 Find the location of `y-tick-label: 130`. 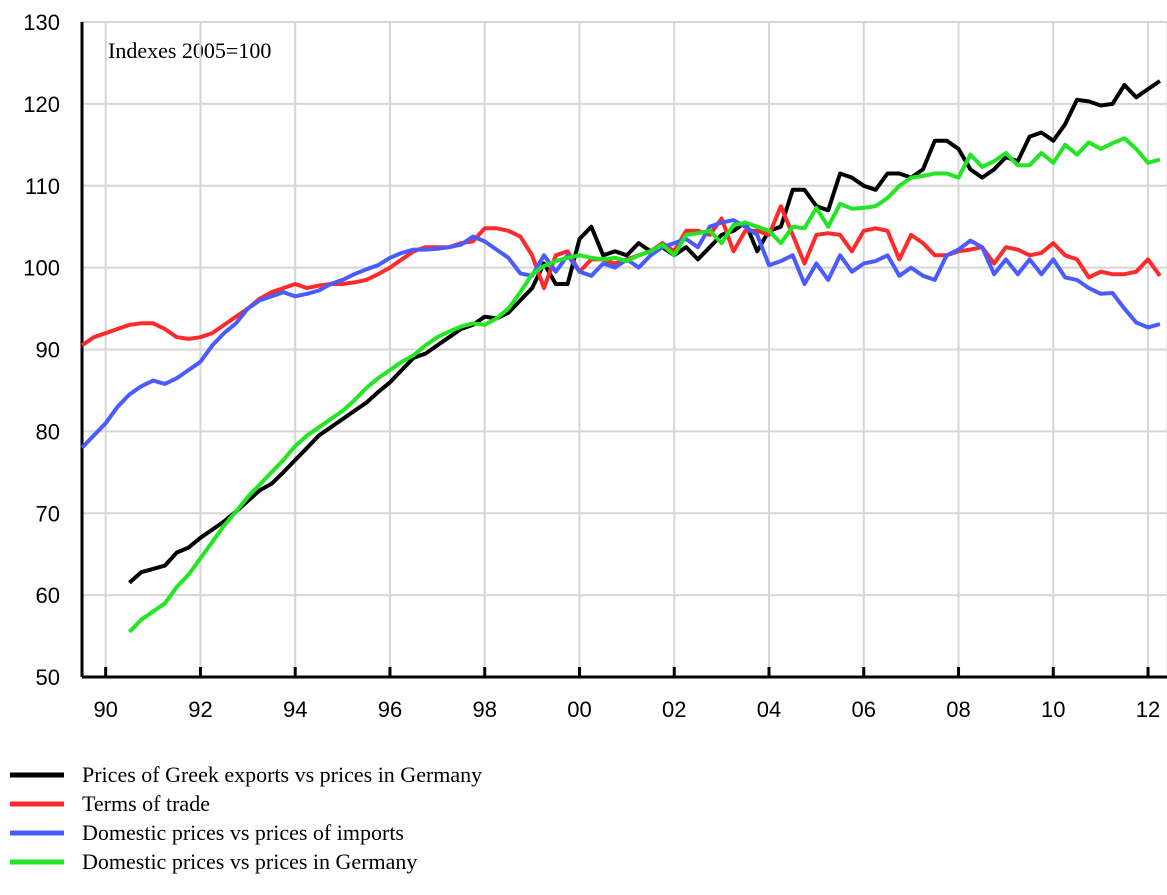

y-tick-label: 130 is located at coordinates (41, 22).